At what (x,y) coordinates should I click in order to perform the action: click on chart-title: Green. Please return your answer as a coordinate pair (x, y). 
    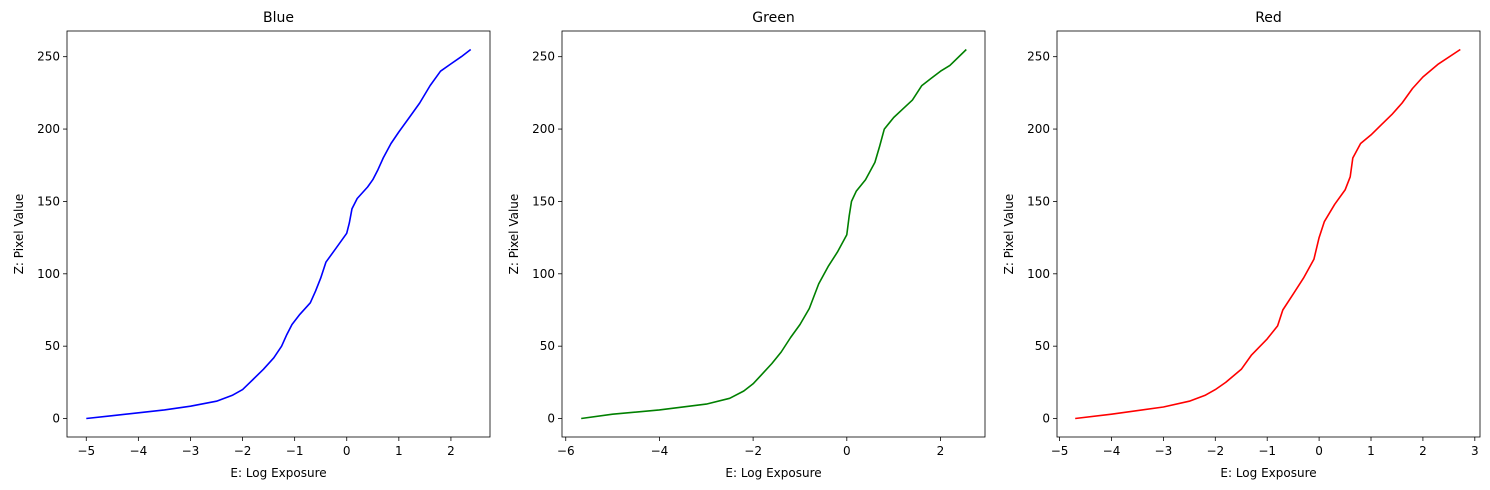
    Looking at the image, I should click on (773, 18).